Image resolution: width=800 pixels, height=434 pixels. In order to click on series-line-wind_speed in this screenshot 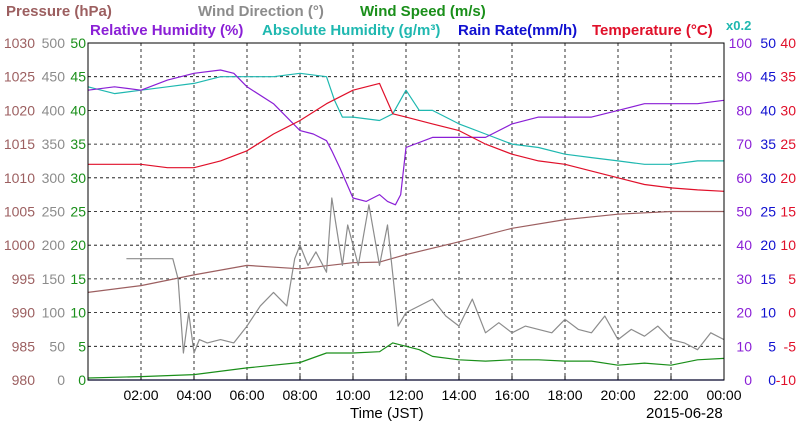, I will do `click(406, 360)`.